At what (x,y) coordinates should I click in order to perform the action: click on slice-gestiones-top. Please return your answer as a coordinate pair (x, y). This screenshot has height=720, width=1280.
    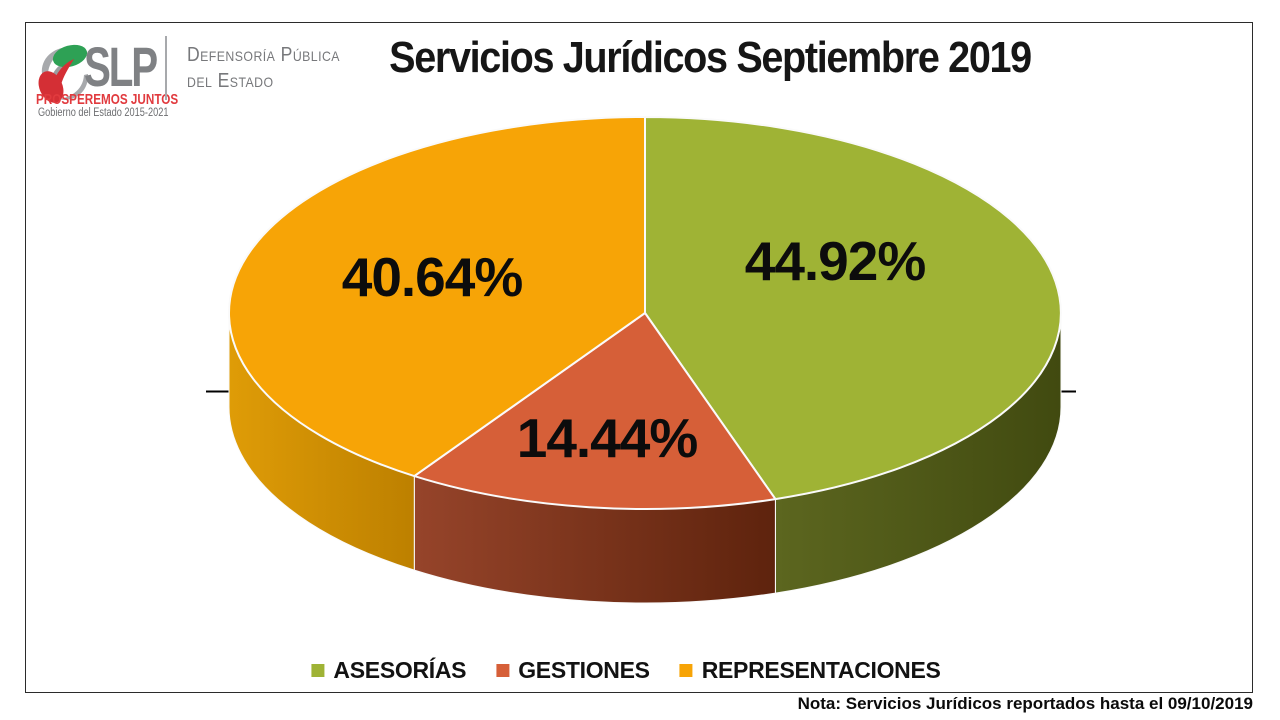
    Looking at the image, I should click on (595, 411).